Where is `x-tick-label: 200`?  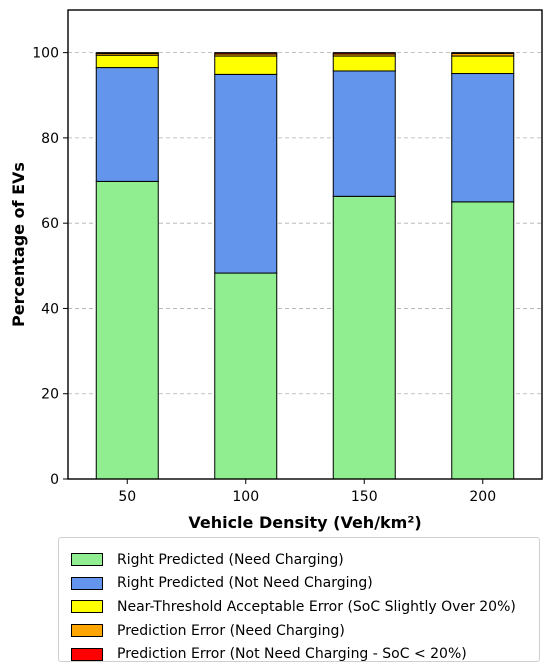
x-tick-label: 200 is located at coordinates (482, 497).